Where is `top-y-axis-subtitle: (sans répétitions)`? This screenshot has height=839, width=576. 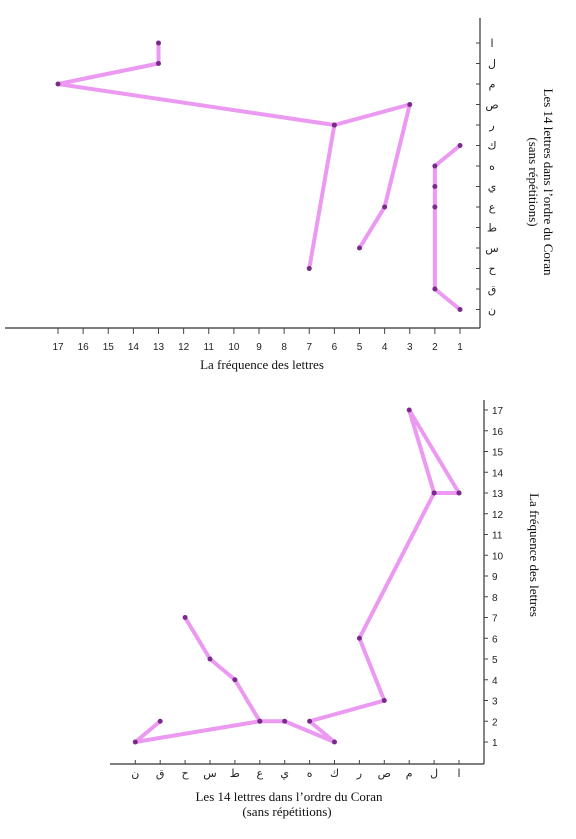 top-y-axis-subtitle: (sans répétitions) is located at coordinates (533, 181).